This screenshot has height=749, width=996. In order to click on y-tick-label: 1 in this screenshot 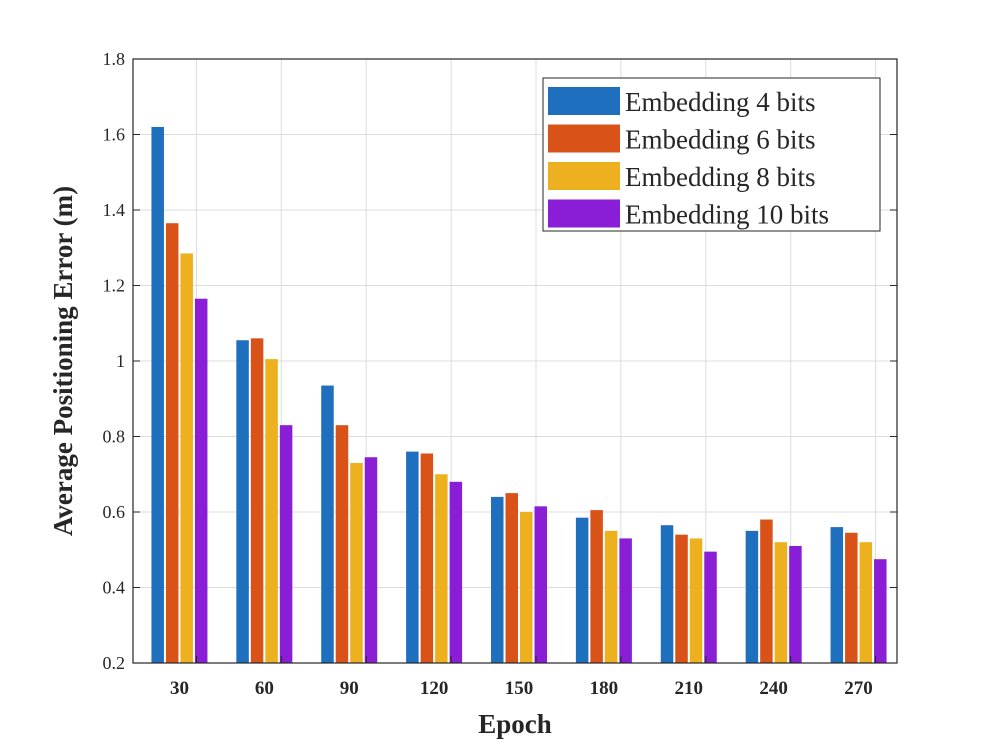, I will do `click(120, 361)`.